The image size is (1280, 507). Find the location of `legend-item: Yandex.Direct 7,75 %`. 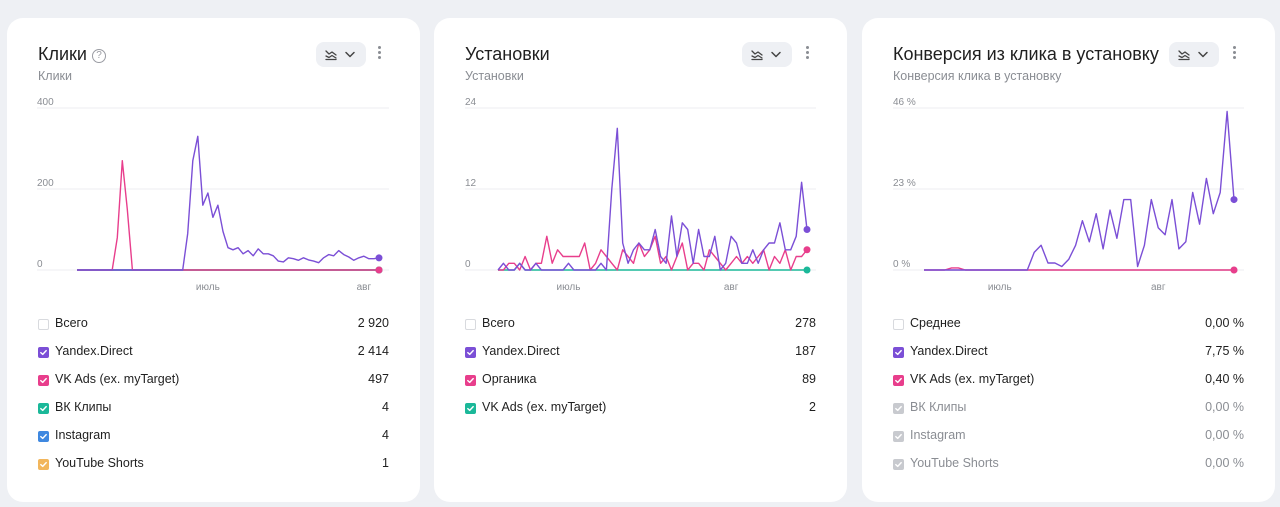

legend-item: Yandex.Direct 7,75 % is located at coordinates (1068, 358).